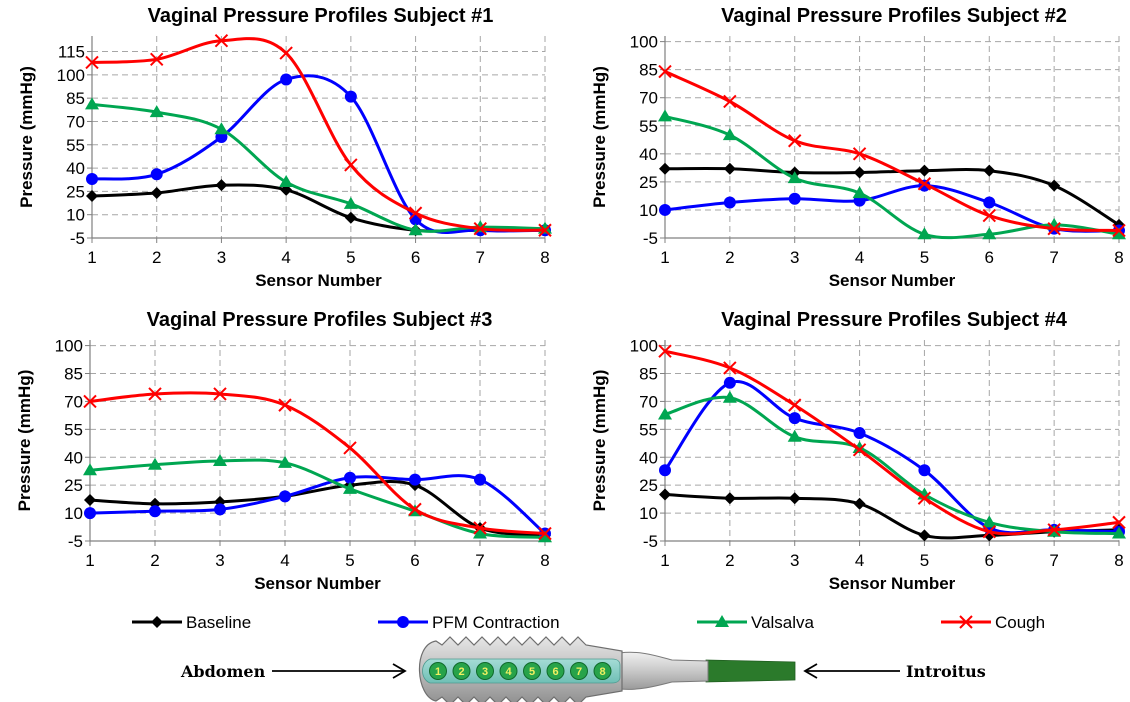 The width and height of the screenshot is (1130, 702). I want to click on x-axis-title: Sensor Number, so click(892, 280).